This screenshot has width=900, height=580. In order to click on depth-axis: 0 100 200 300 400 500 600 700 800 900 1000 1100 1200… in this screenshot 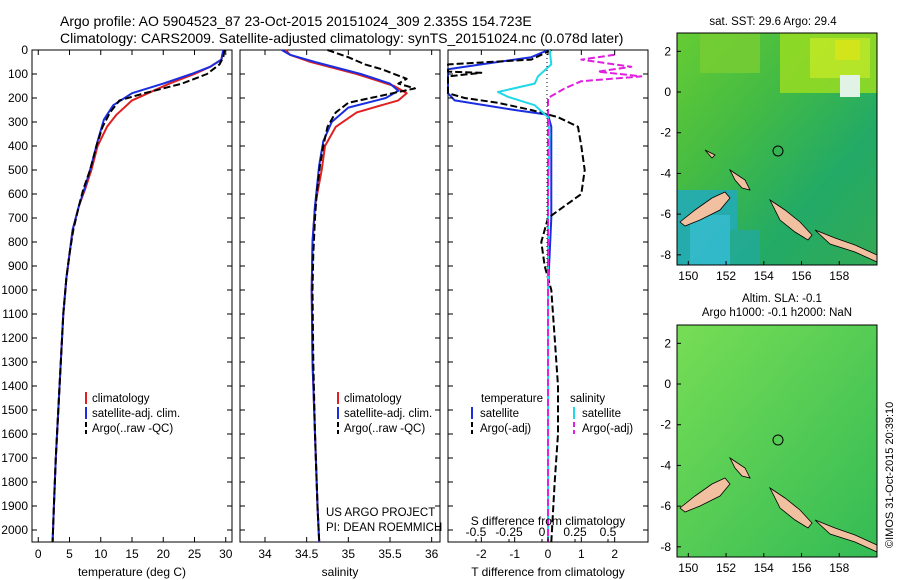, I will do `click(14, 290)`.